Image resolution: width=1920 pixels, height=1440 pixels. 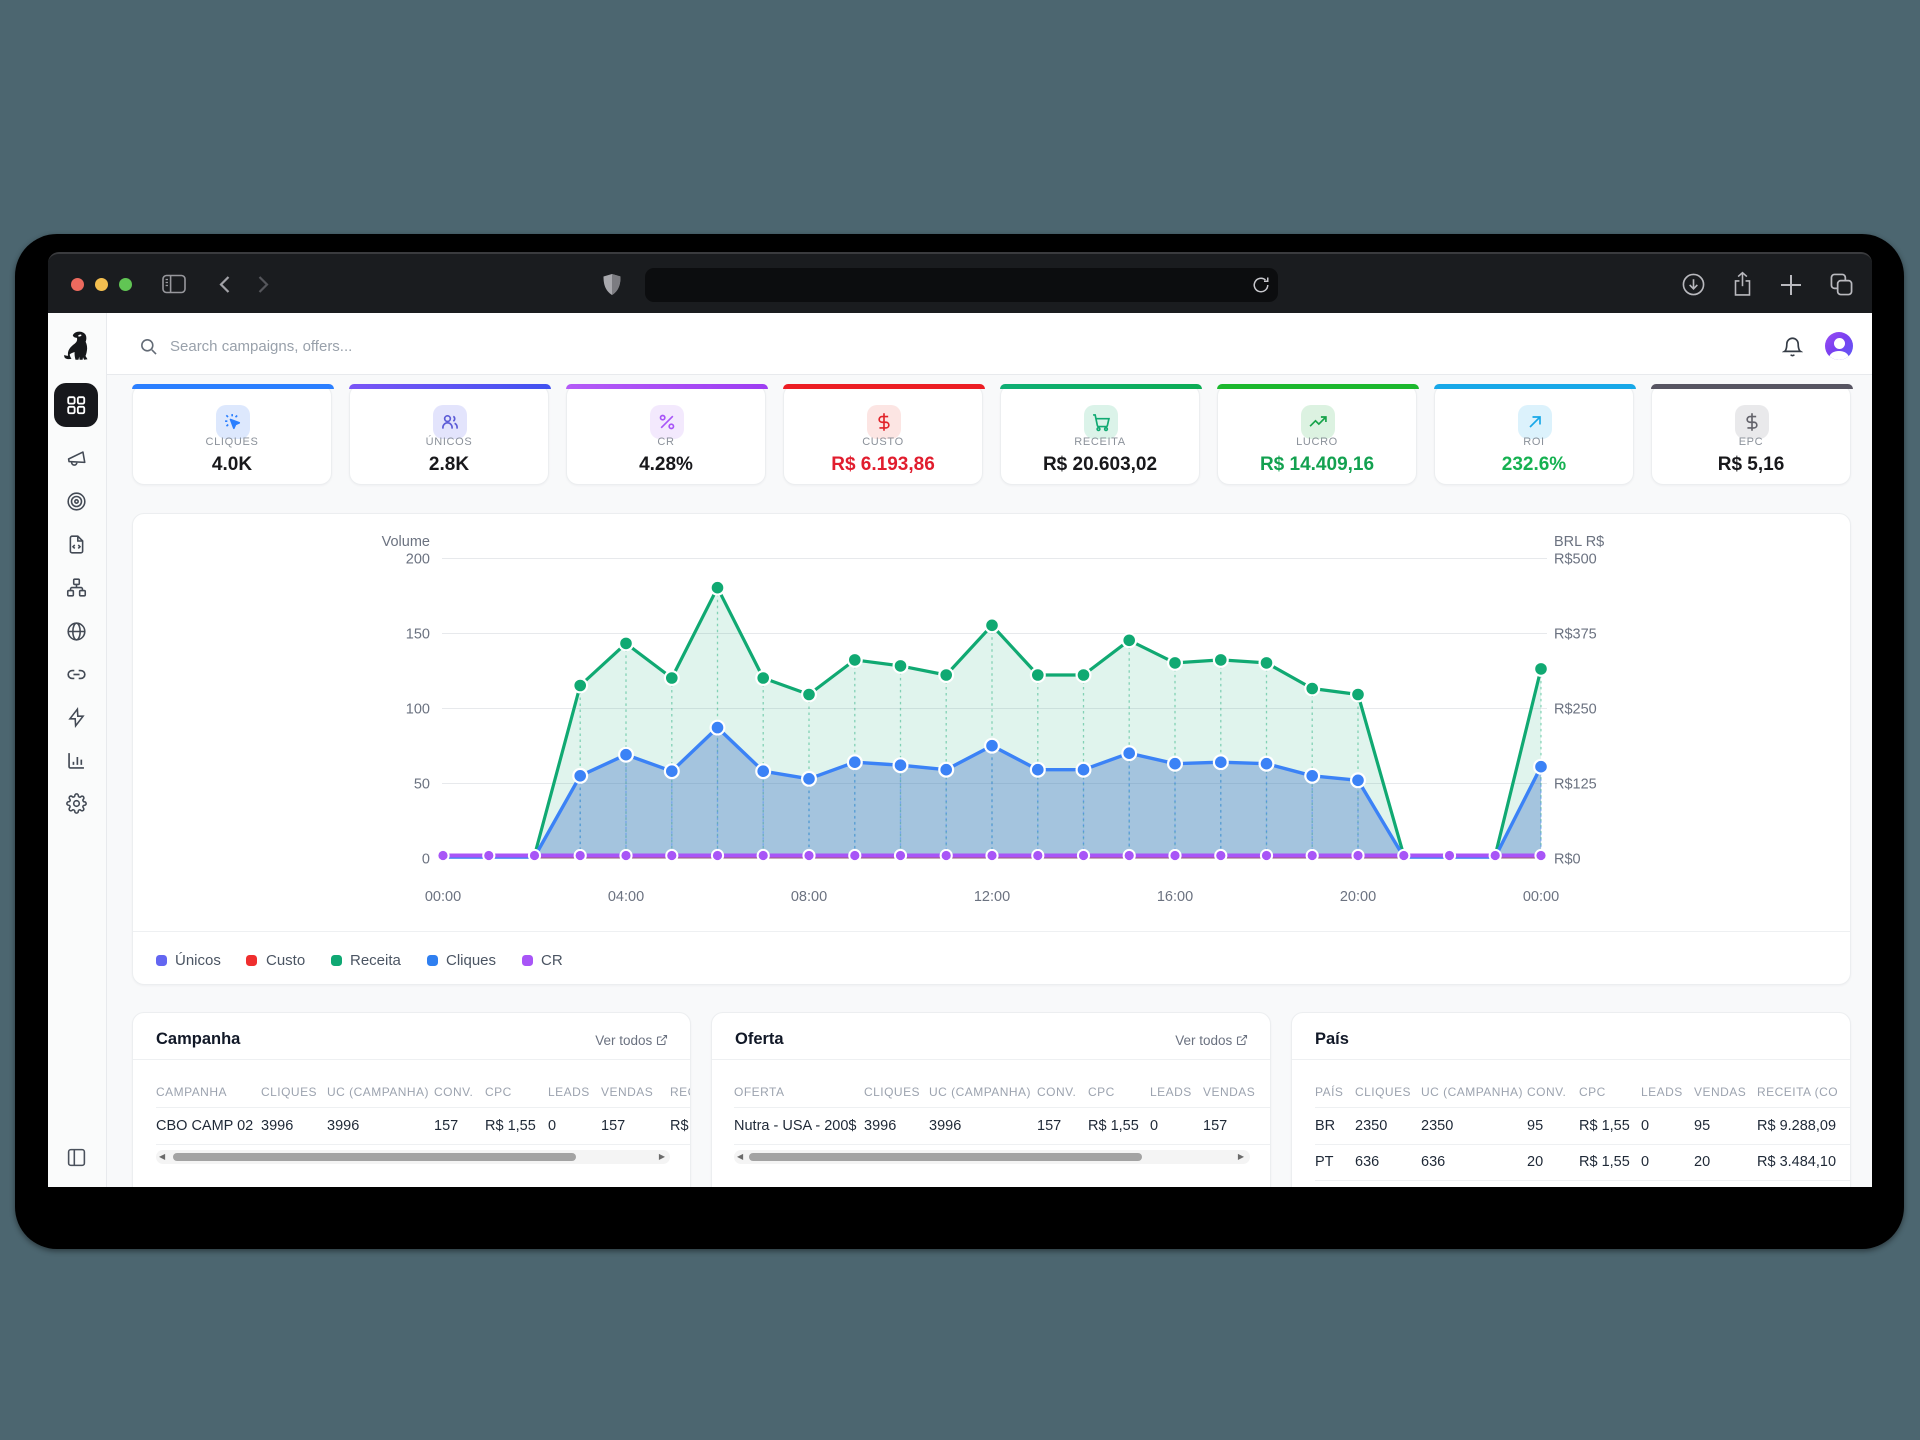 What do you see at coordinates (1575, 785) in the screenshot?
I see `svg-text: R$125` at bounding box center [1575, 785].